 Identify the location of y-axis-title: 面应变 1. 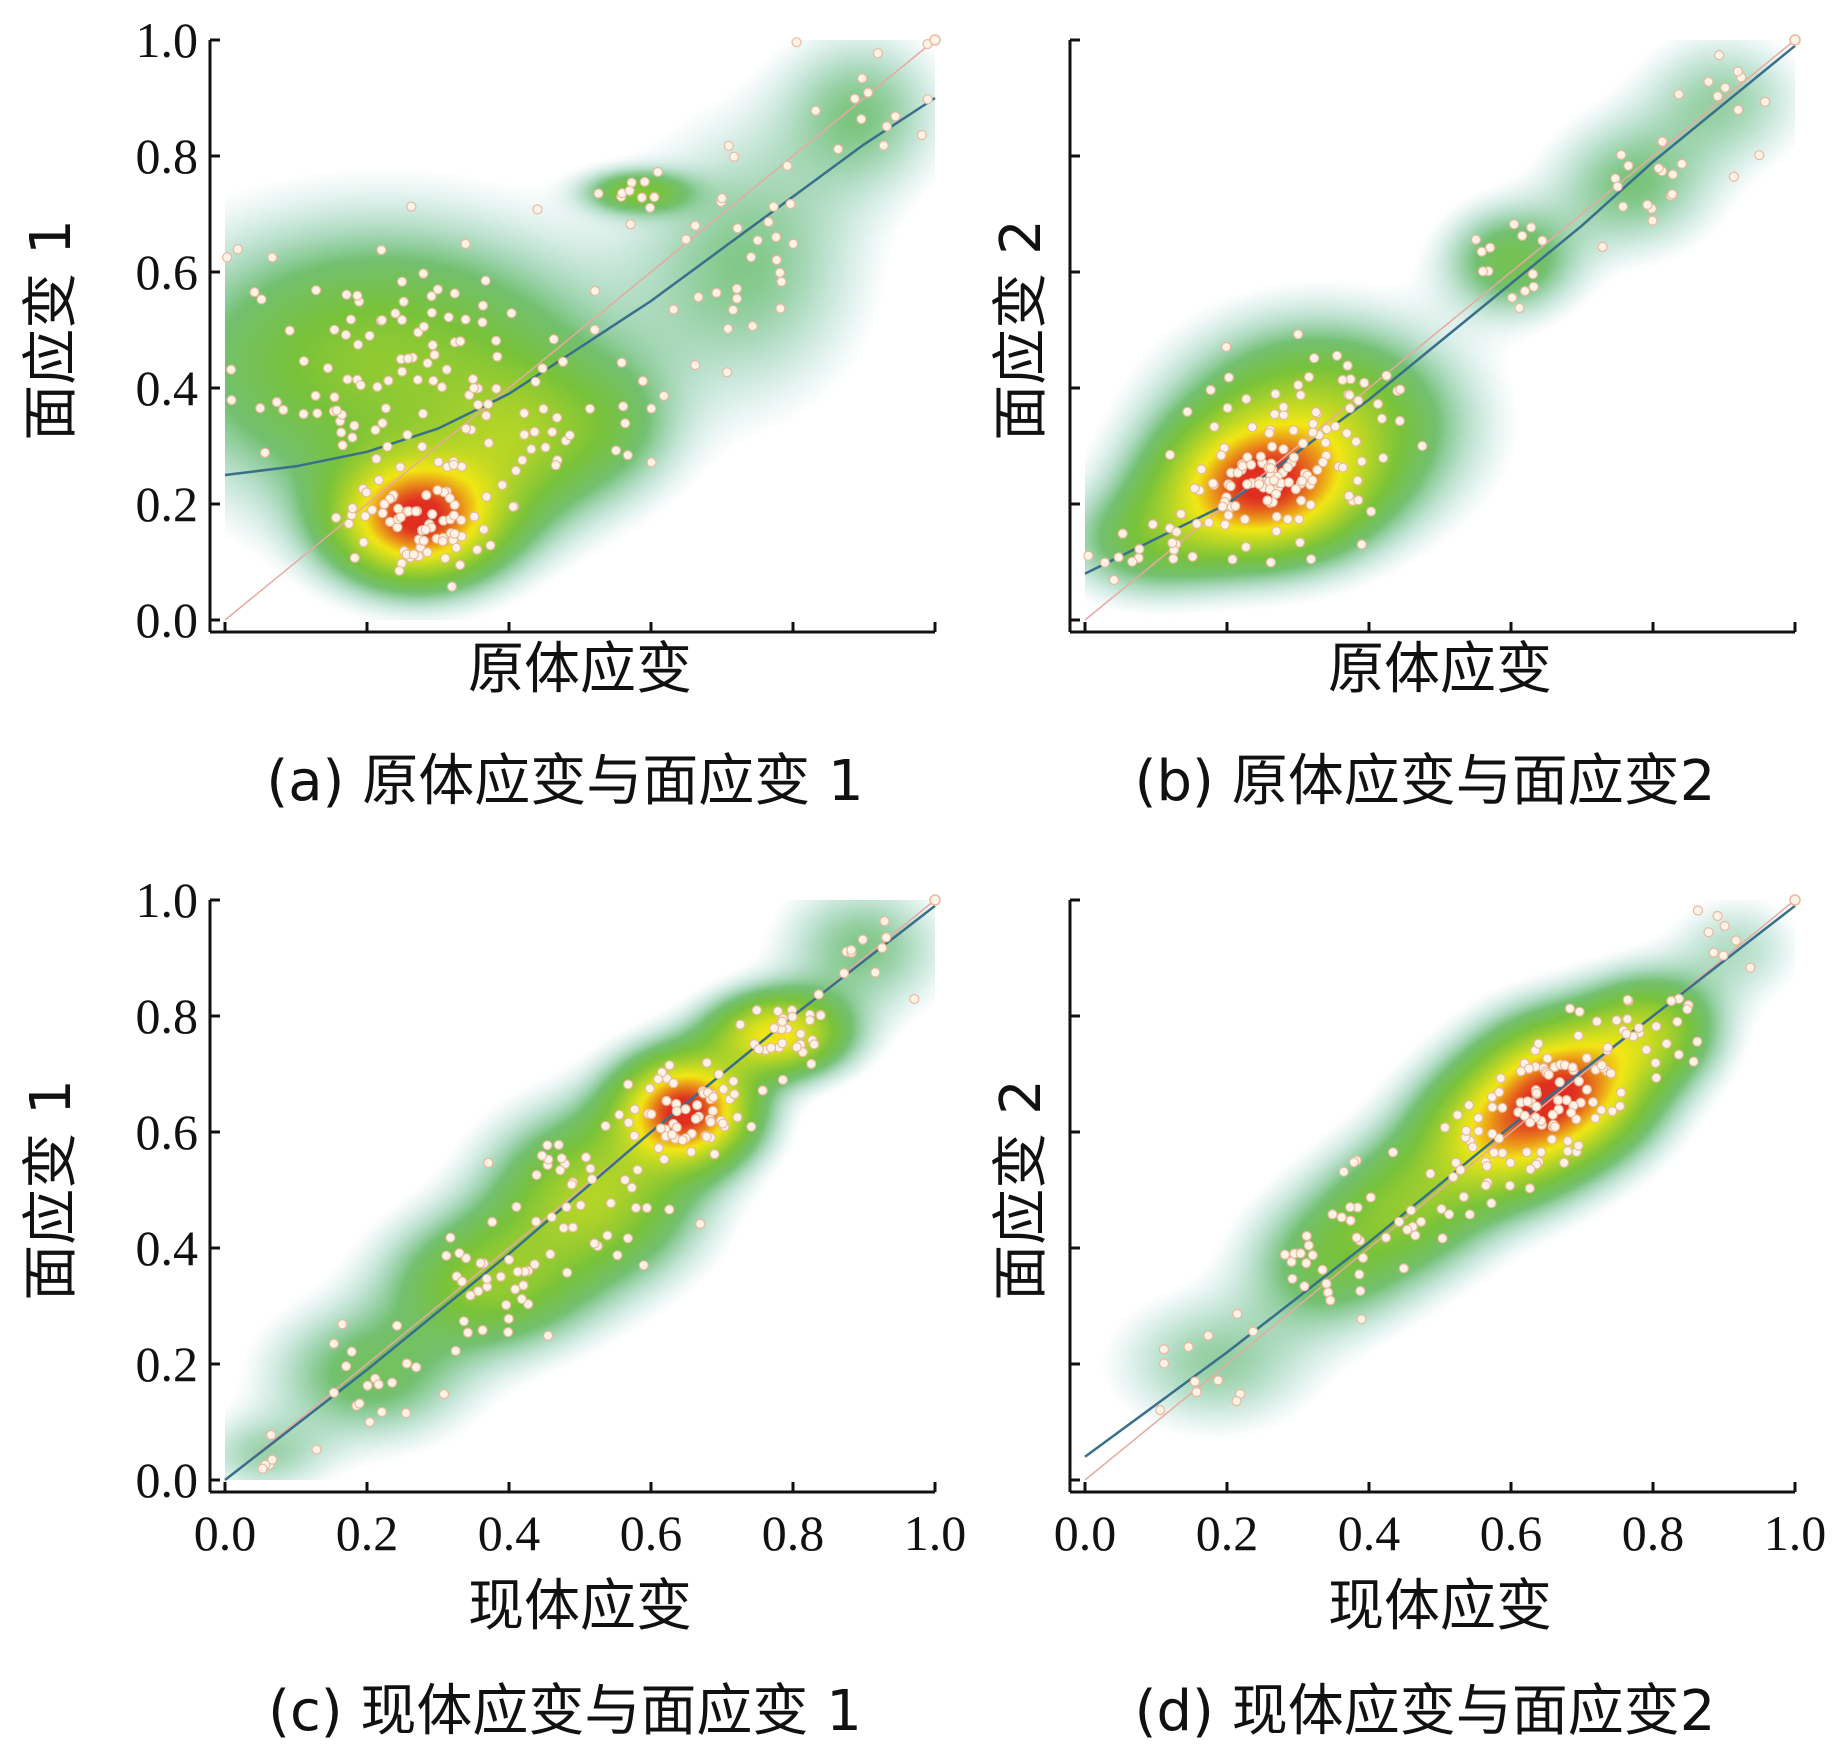
(51, 1189).